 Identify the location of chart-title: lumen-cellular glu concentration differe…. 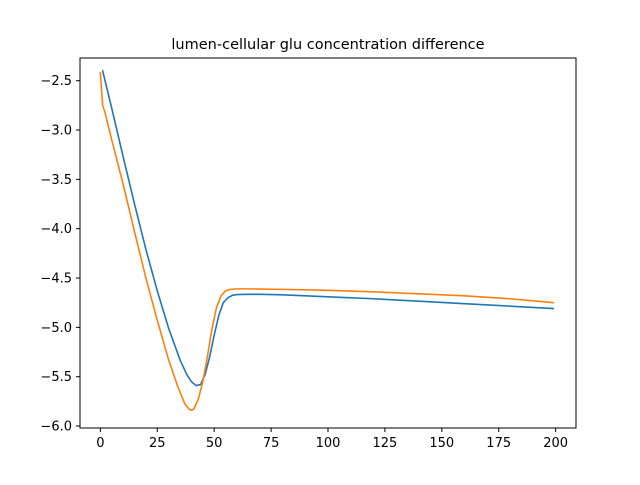
(327, 45).